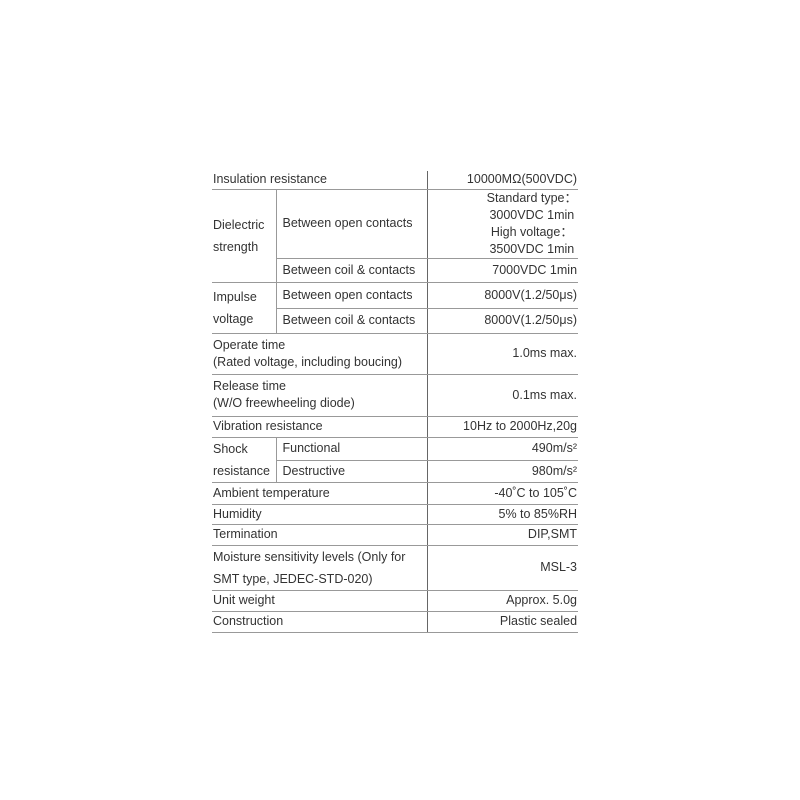  Describe the element at coordinates (351, 471) in the screenshot. I see `row-label: Destructive` at that location.